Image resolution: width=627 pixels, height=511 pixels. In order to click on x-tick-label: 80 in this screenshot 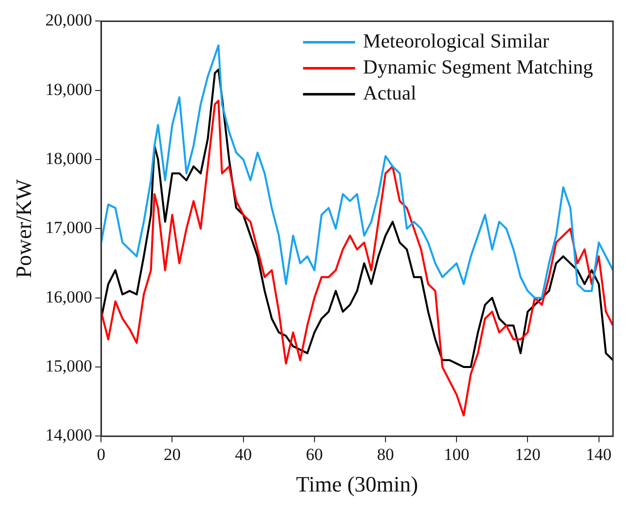, I will do `click(385, 454)`.